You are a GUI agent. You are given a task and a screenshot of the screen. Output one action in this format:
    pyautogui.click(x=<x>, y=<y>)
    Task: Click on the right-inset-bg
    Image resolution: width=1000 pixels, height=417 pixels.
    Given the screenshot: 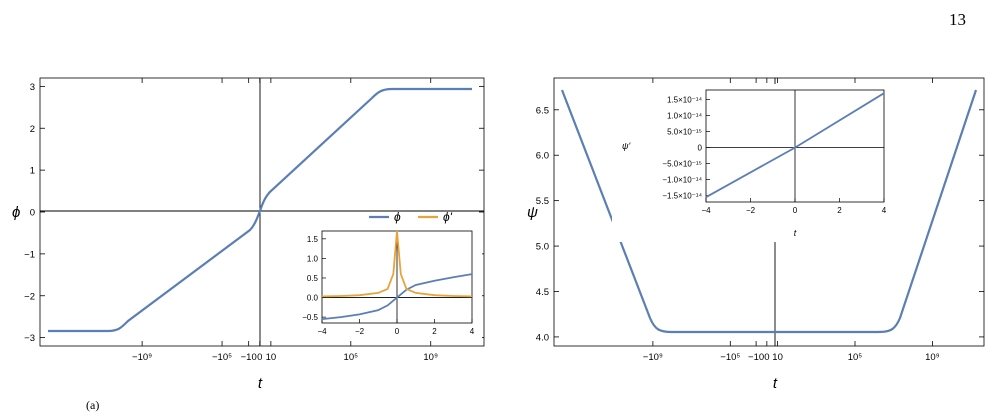 What is the action you would take?
    pyautogui.click(x=752, y=163)
    